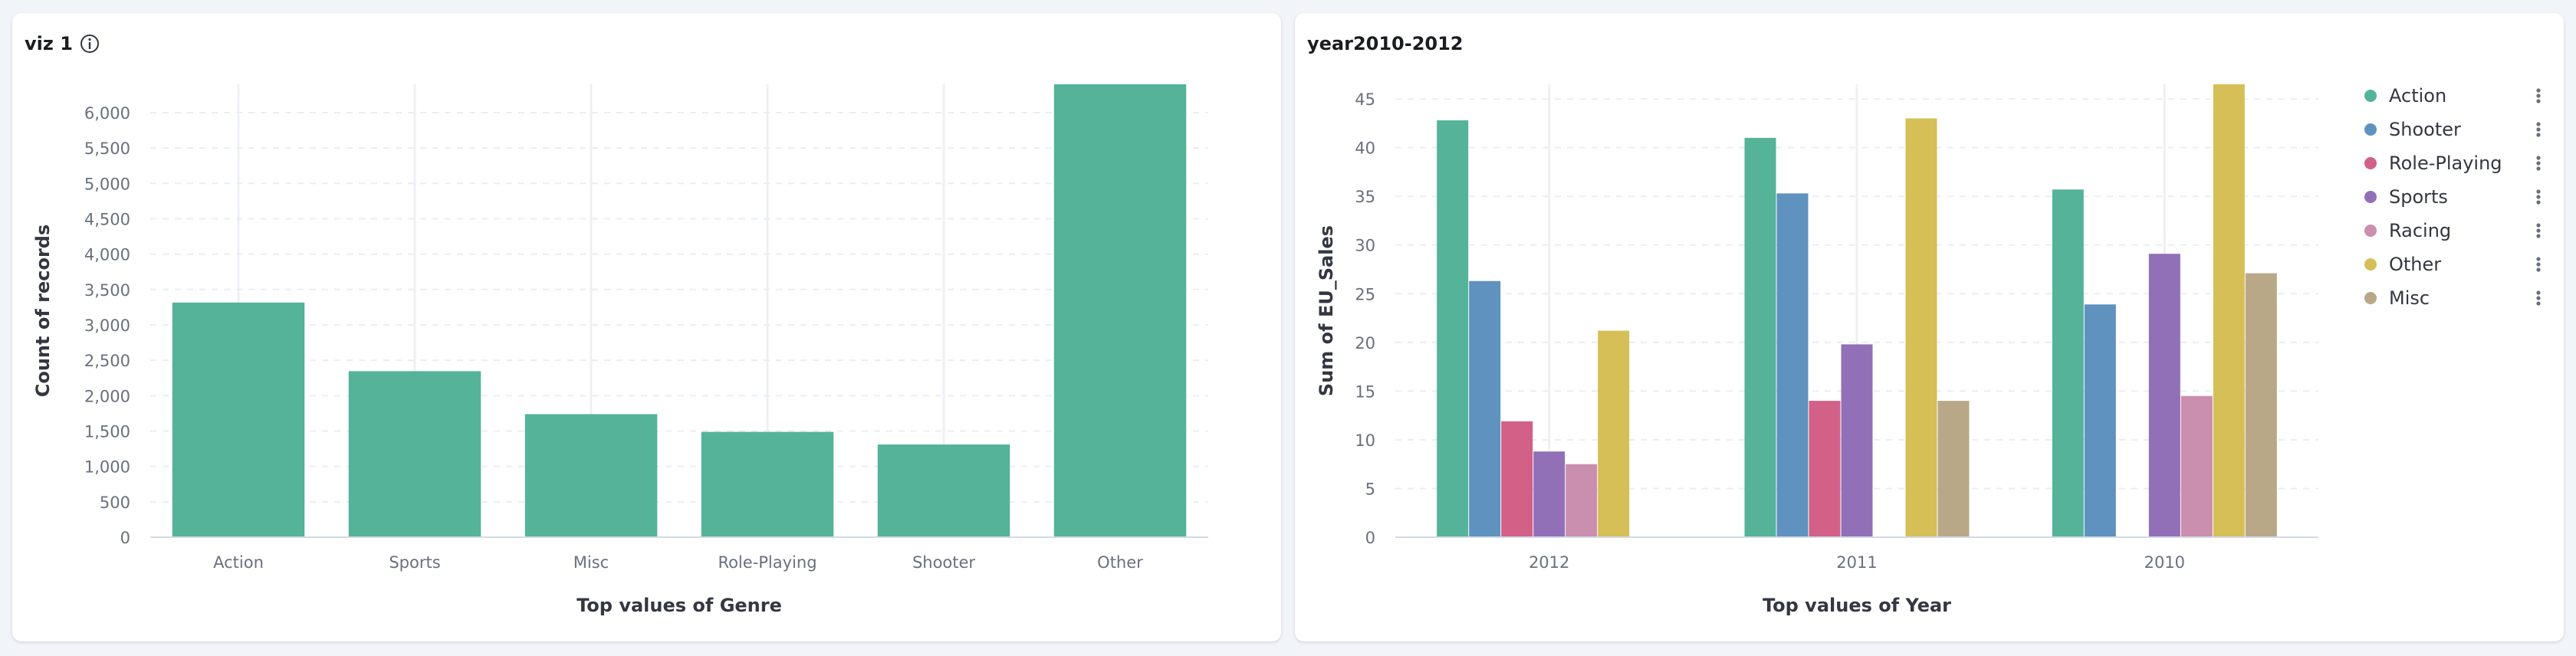 The image size is (2576, 656). I want to click on y-tick-label: 25, so click(1365, 294).